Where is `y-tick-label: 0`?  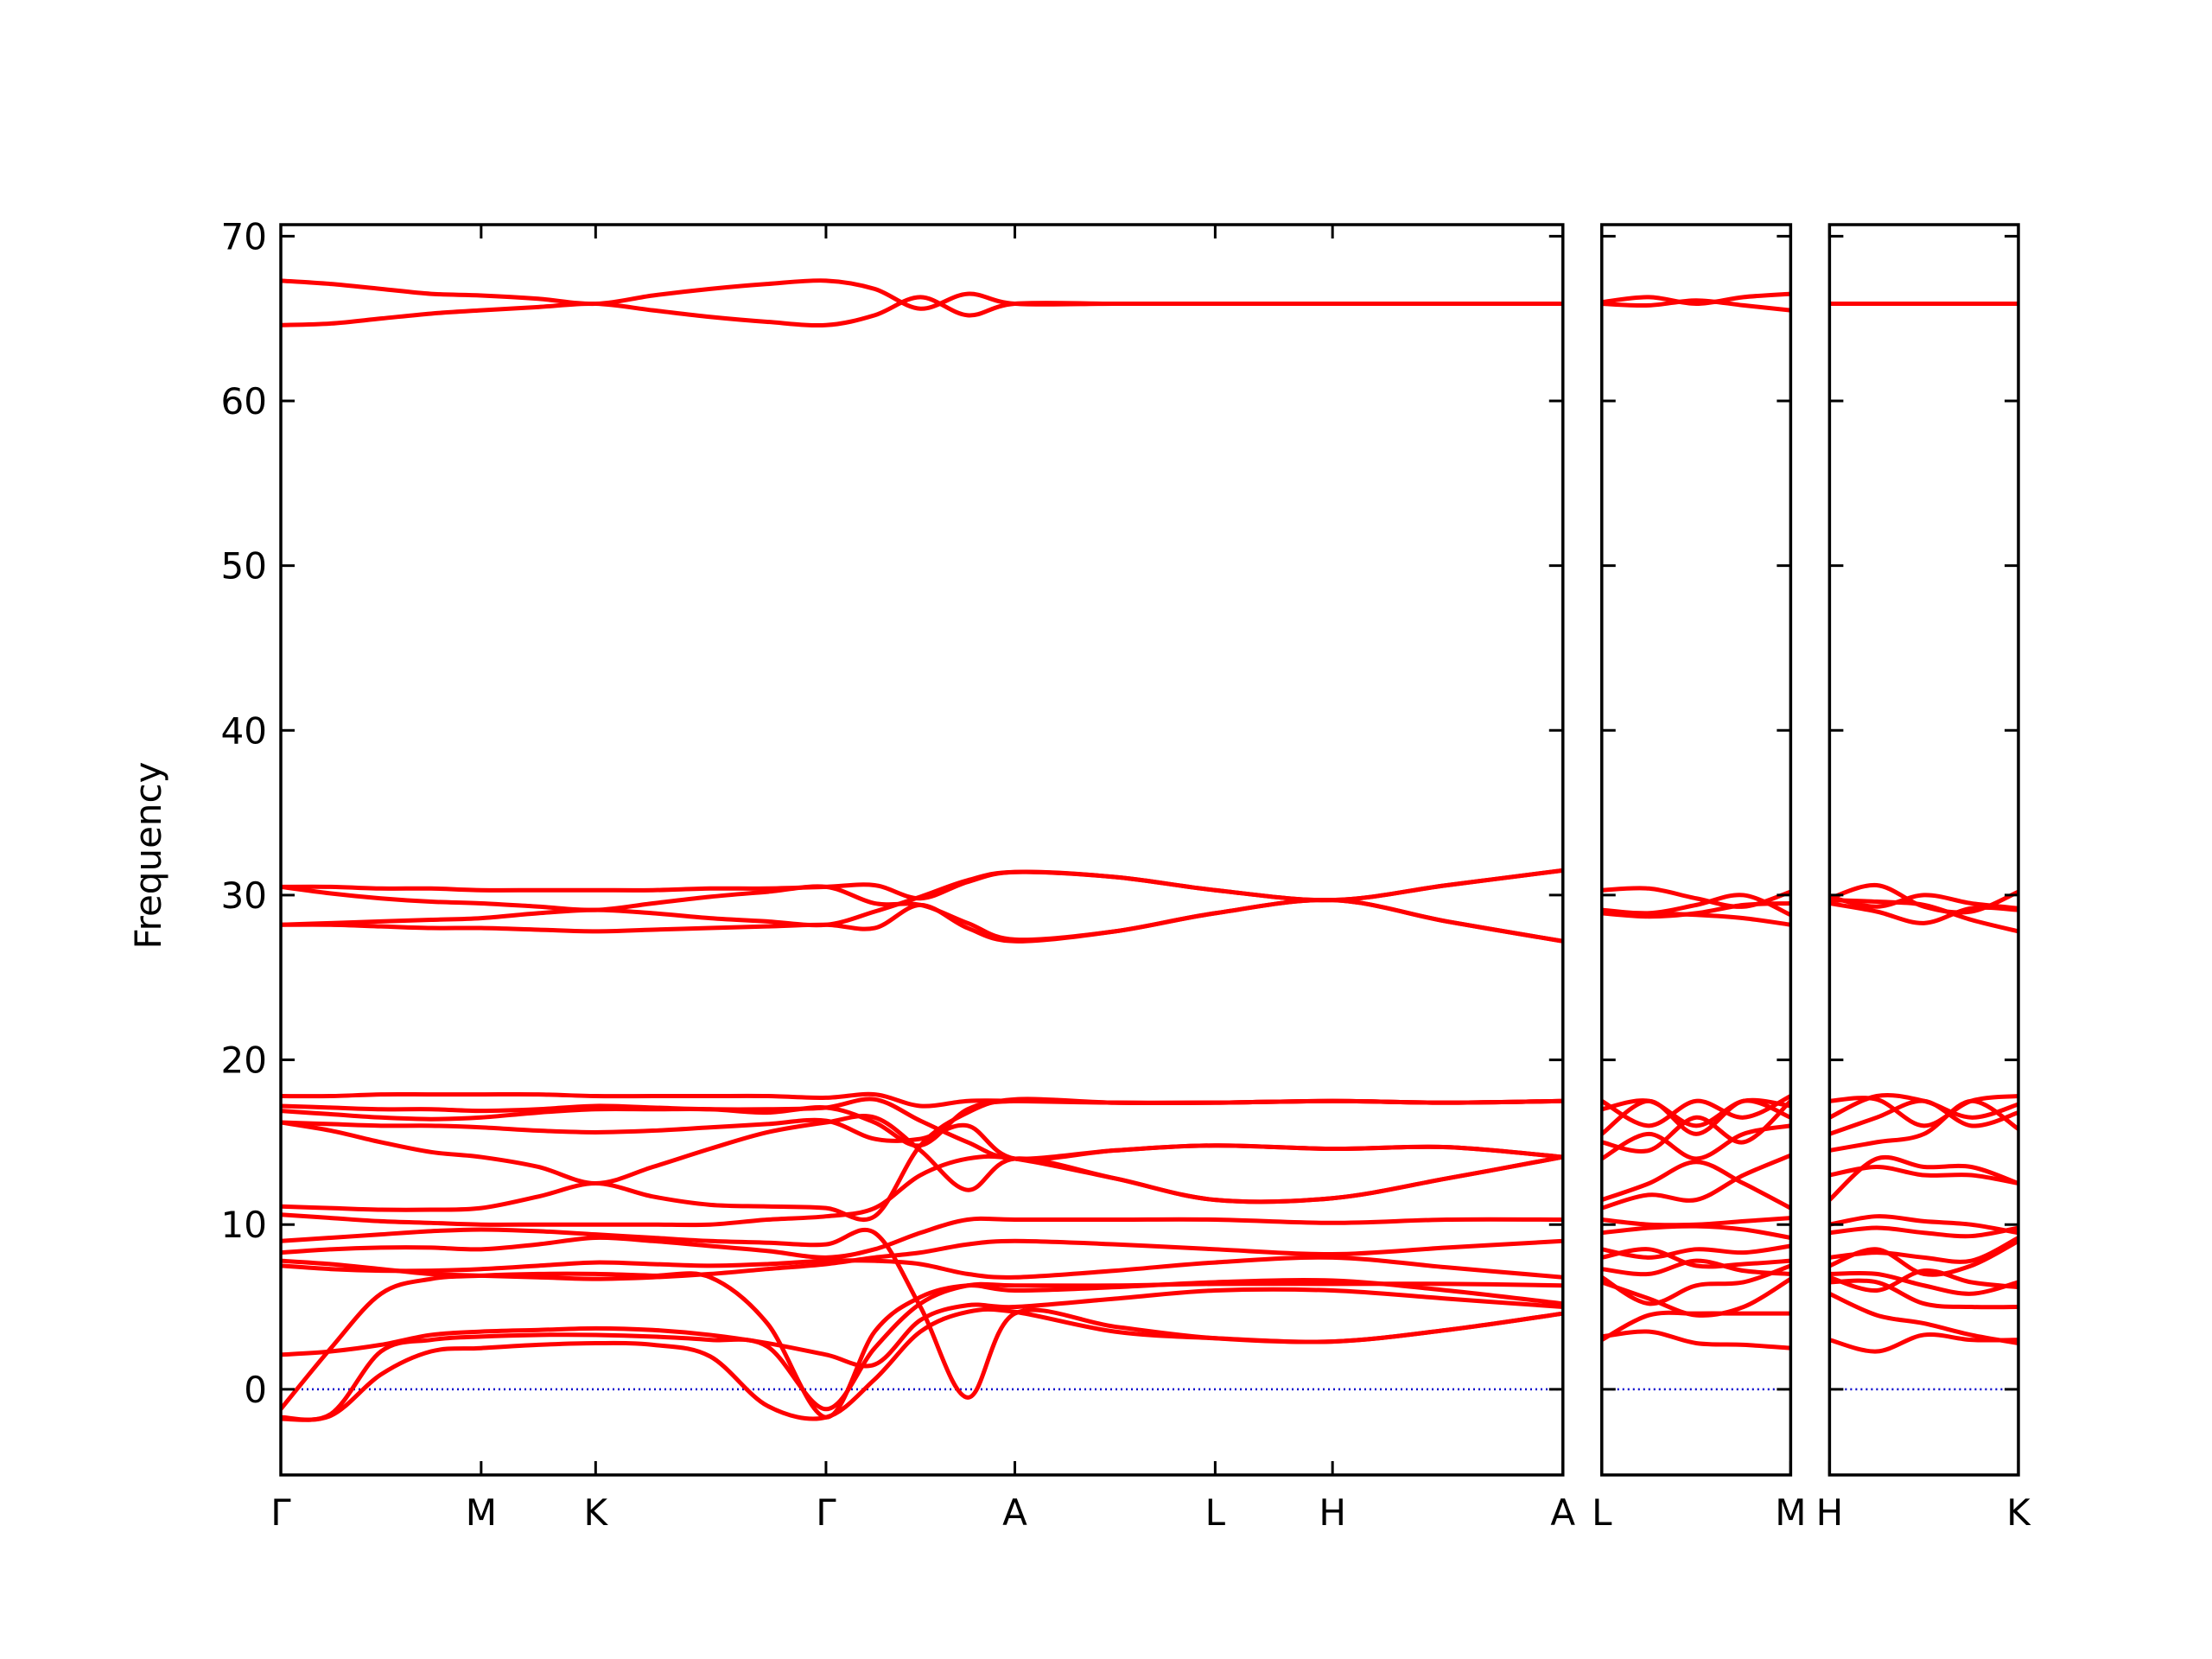 y-tick-label: 0 is located at coordinates (255, 1390).